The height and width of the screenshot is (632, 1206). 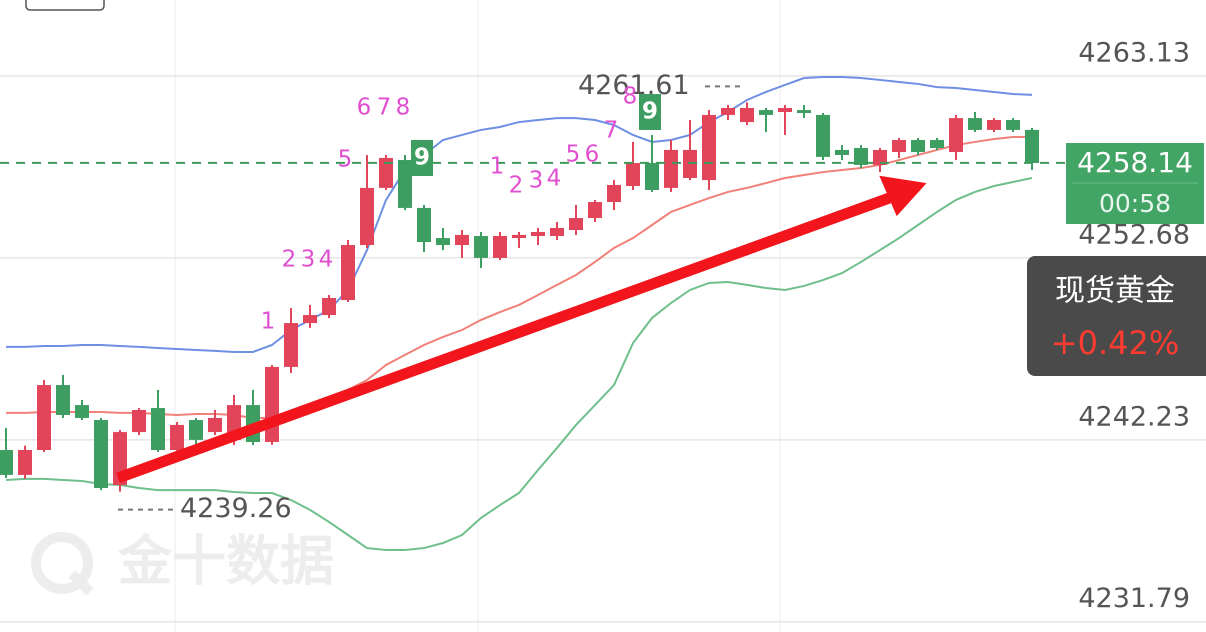 I want to click on y-tick-label: 4263.13, so click(x=1134, y=52).